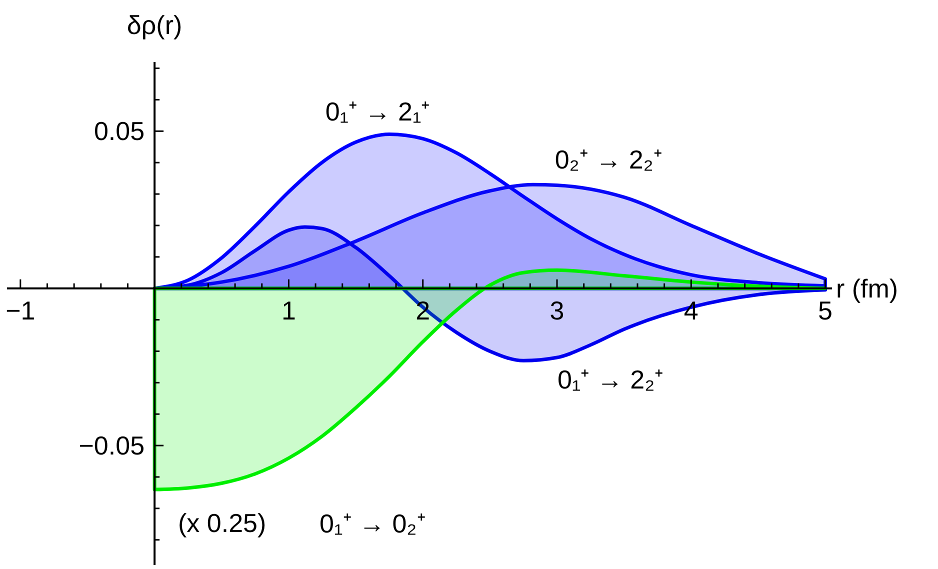  Describe the element at coordinates (825, 310) in the screenshot. I see `x-tick-label: 5` at that location.